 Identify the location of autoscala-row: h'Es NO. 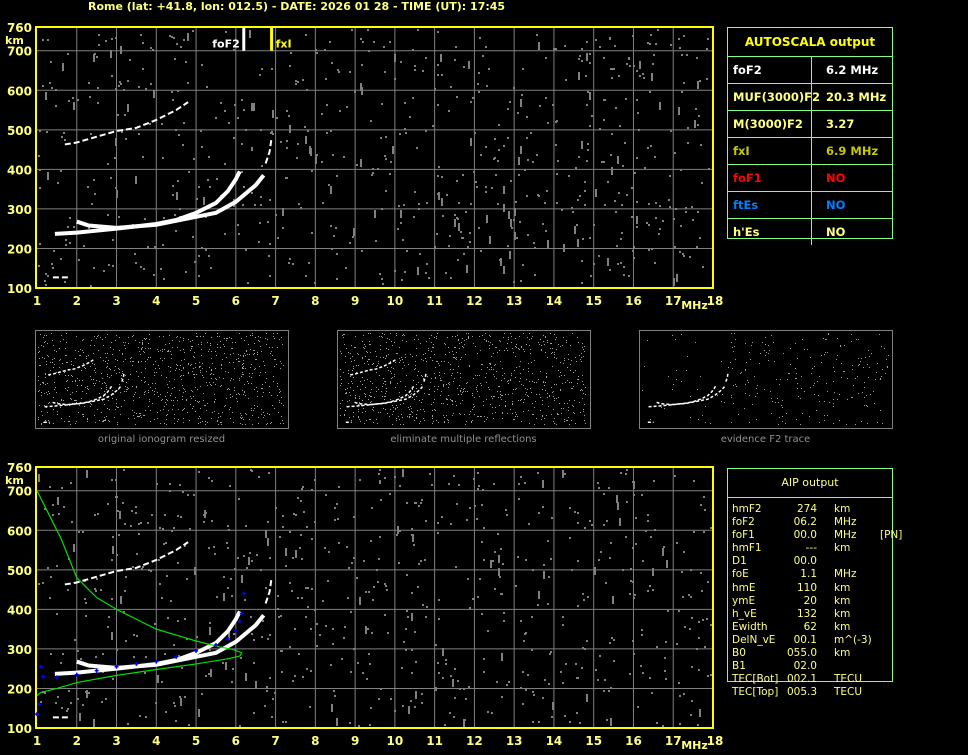
(810, 232).